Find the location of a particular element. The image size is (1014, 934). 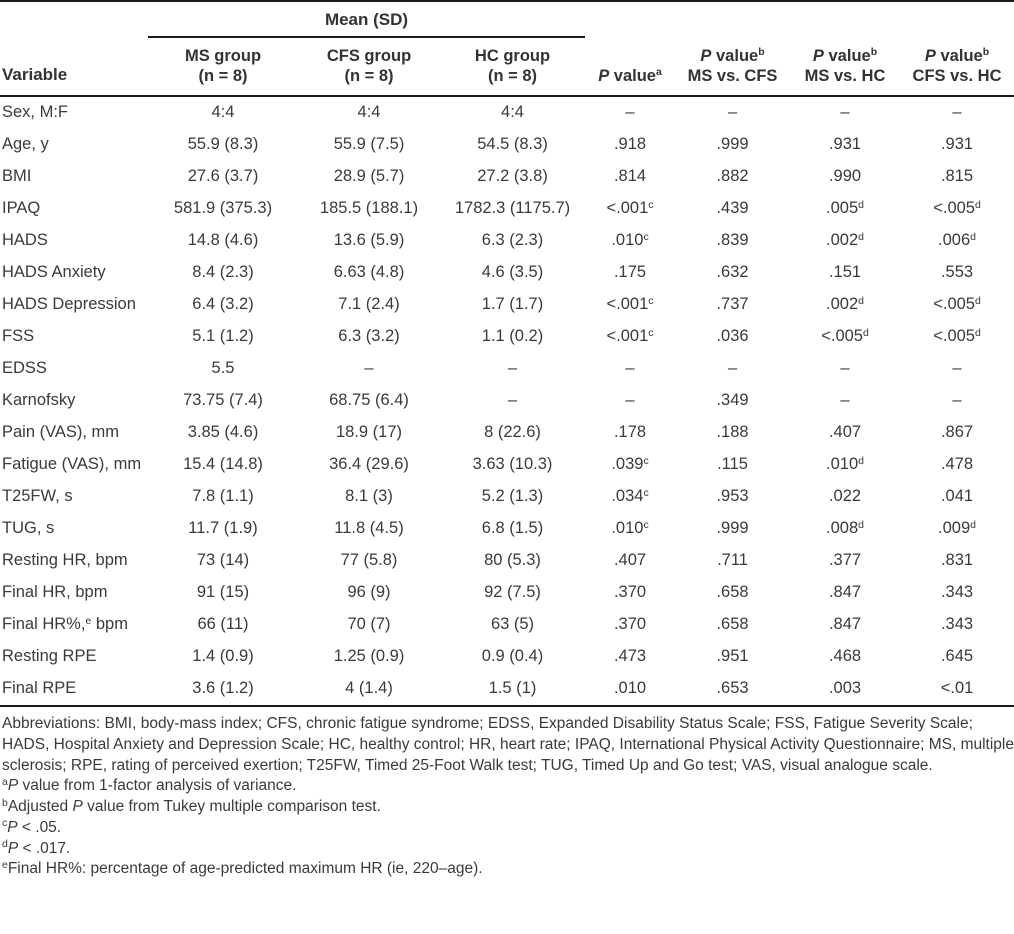

value-cell: 3.63 (10.3) is located at coordinates (512, 464).